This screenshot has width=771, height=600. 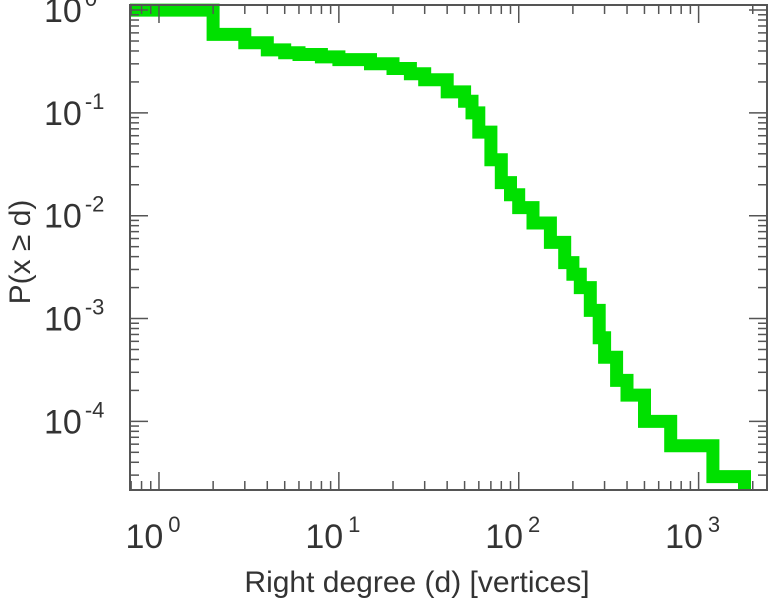 What do you see at coordinates (70, 15) in the screenshot?
I see `y-tick-label: 100` at bounding box center [70, 15].